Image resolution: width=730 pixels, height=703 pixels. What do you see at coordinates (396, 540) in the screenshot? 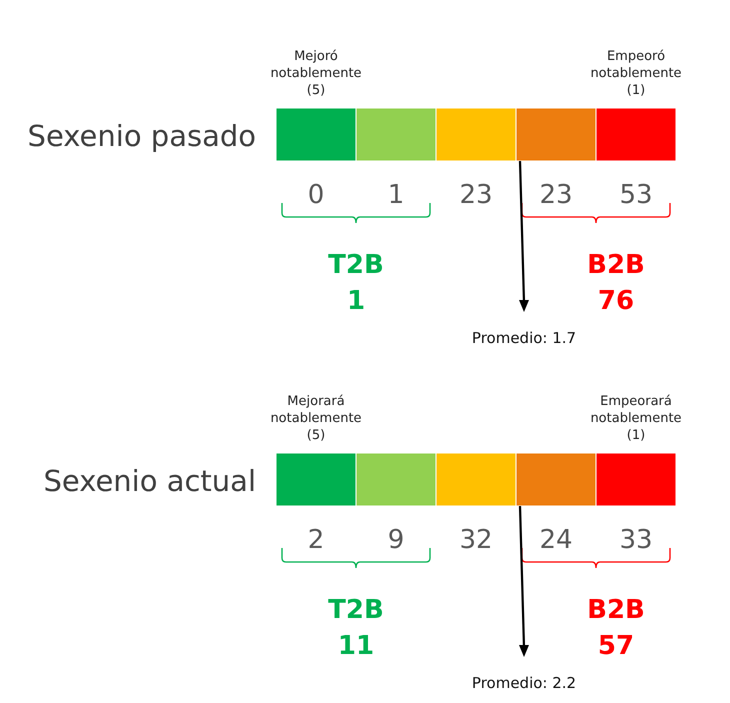
I see `data-label: 9` at bounding box center [396, 540].